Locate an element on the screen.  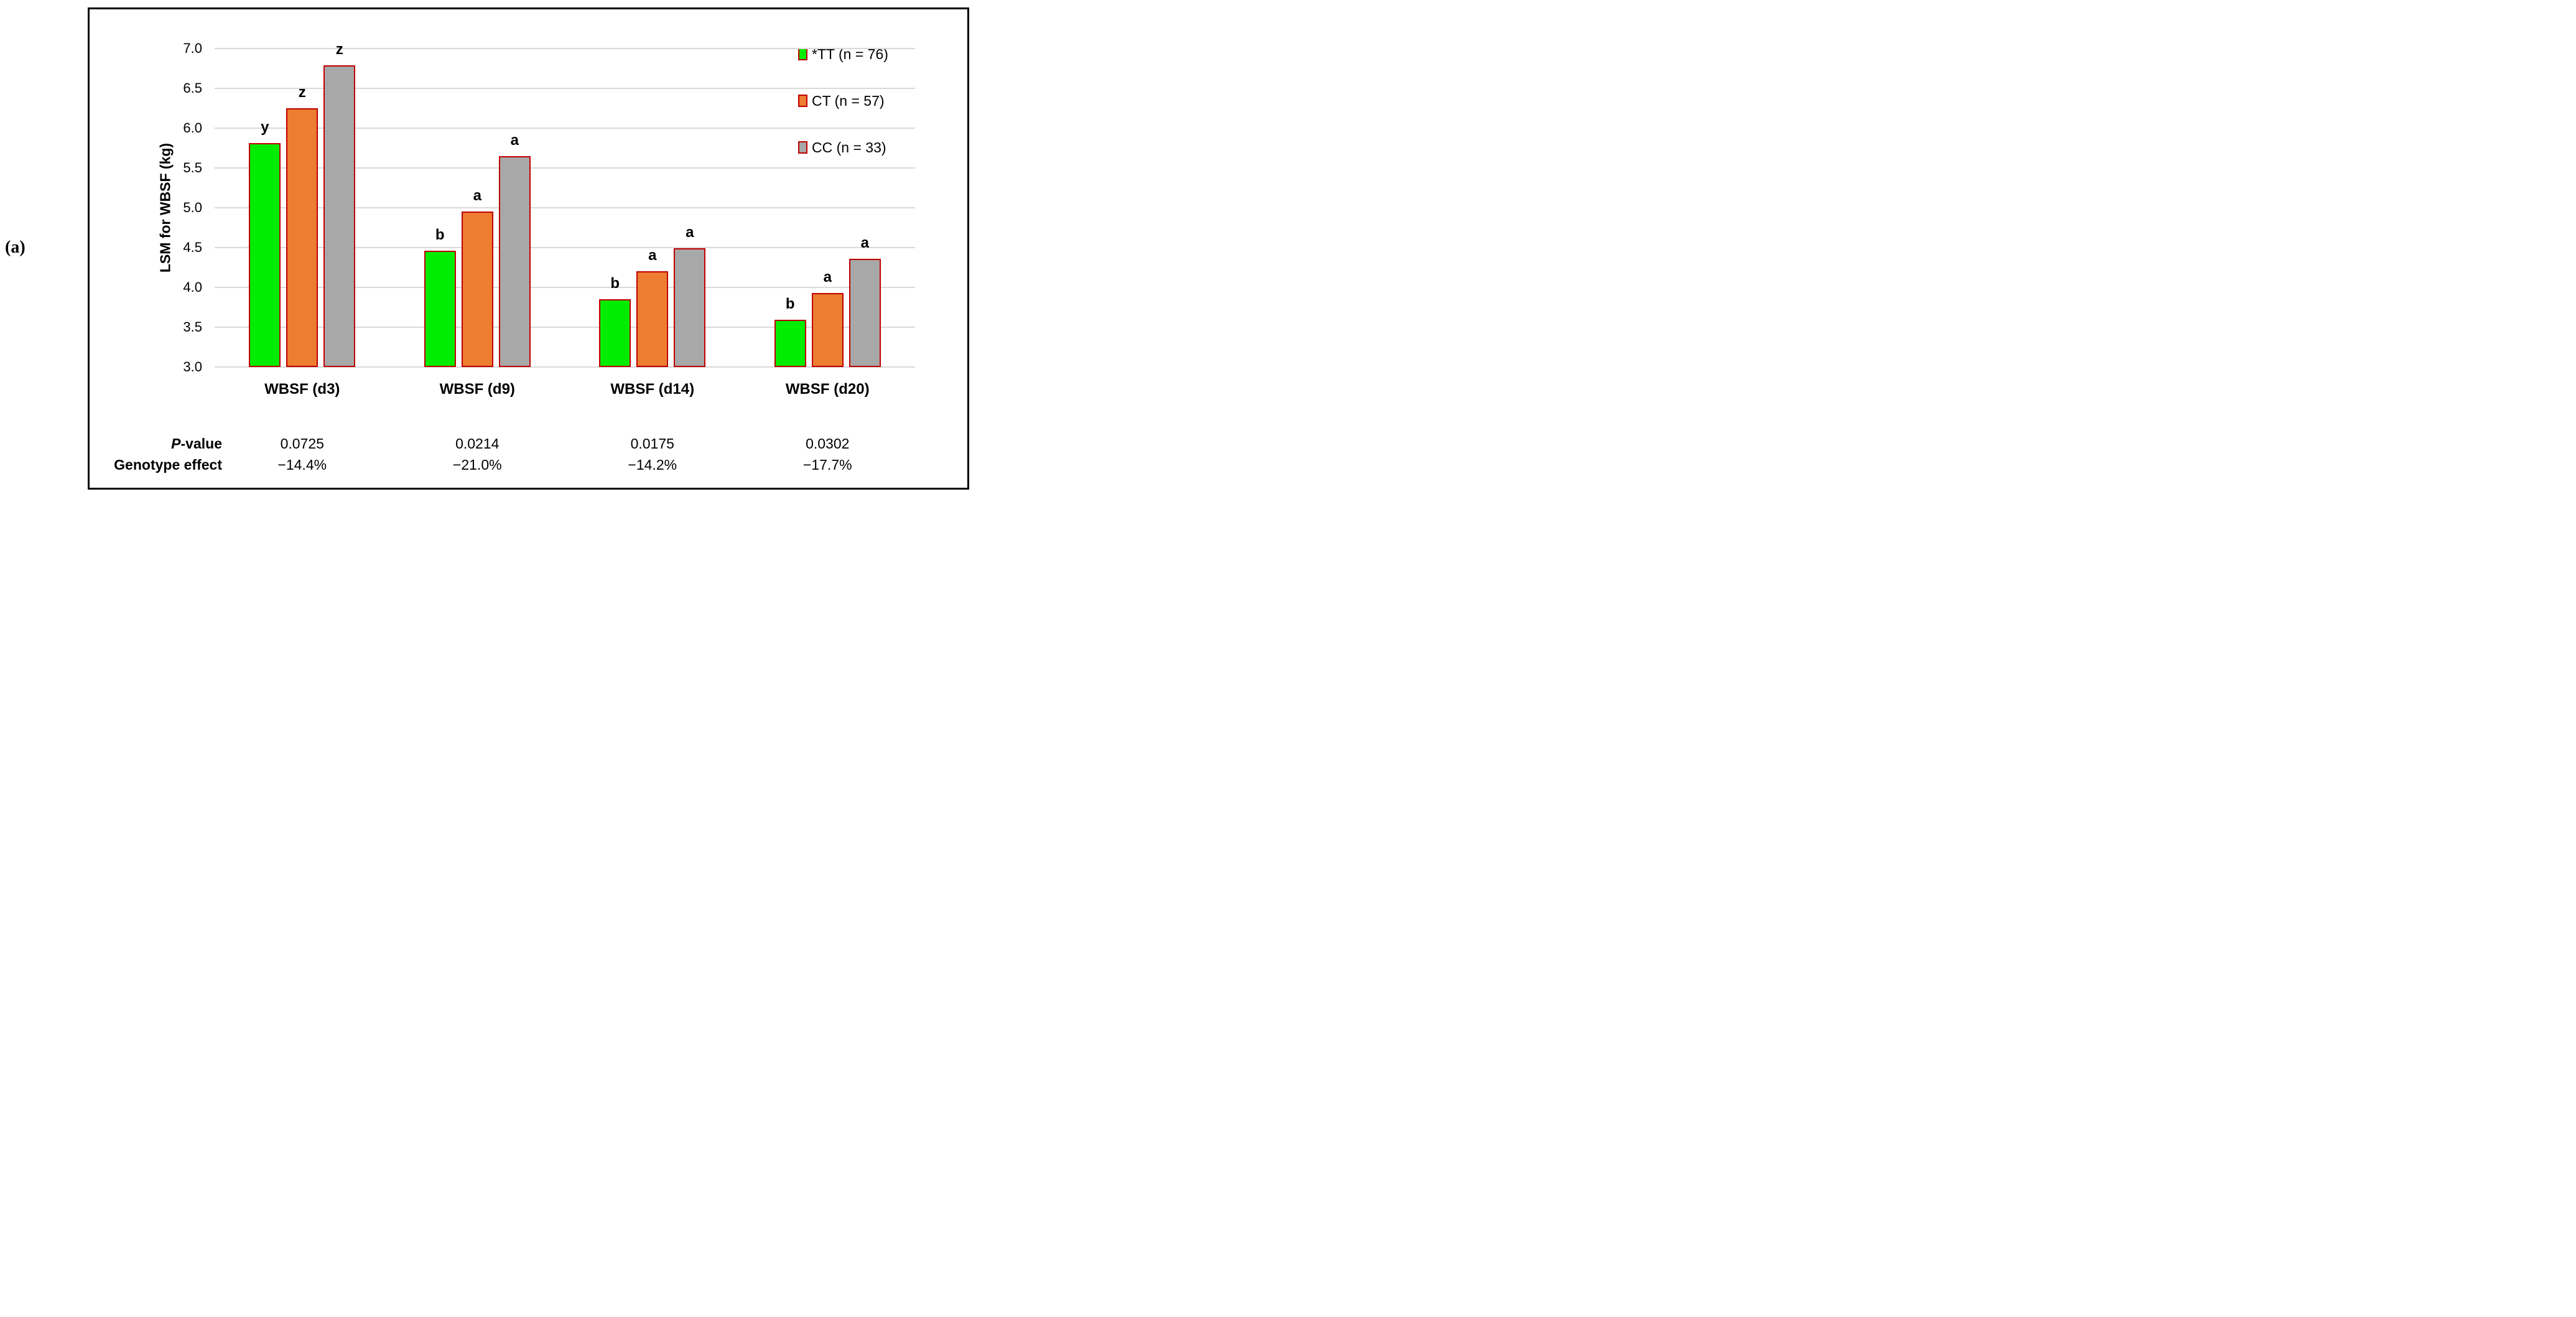
legend-item: CC (n = 33) is located at coordinates (843, 147).